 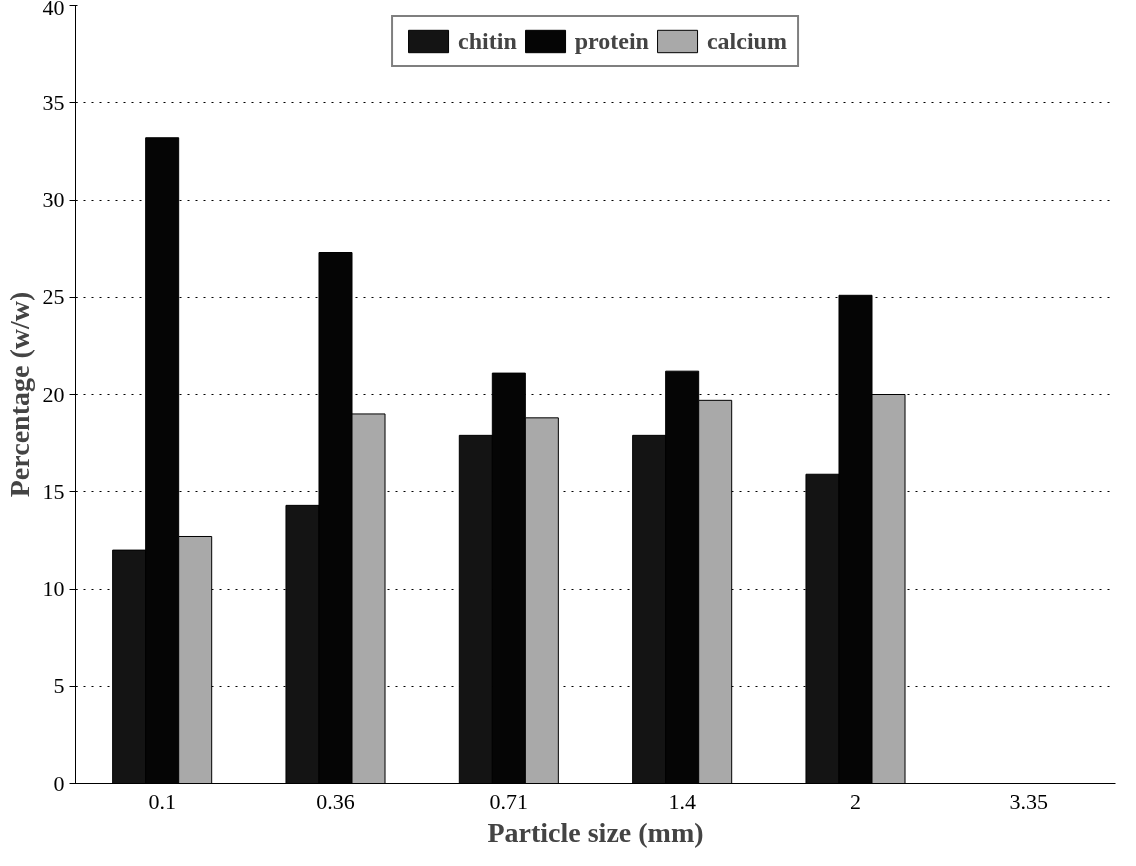 I want to click on y-tick-label: 25, so click(x=53, y=297).